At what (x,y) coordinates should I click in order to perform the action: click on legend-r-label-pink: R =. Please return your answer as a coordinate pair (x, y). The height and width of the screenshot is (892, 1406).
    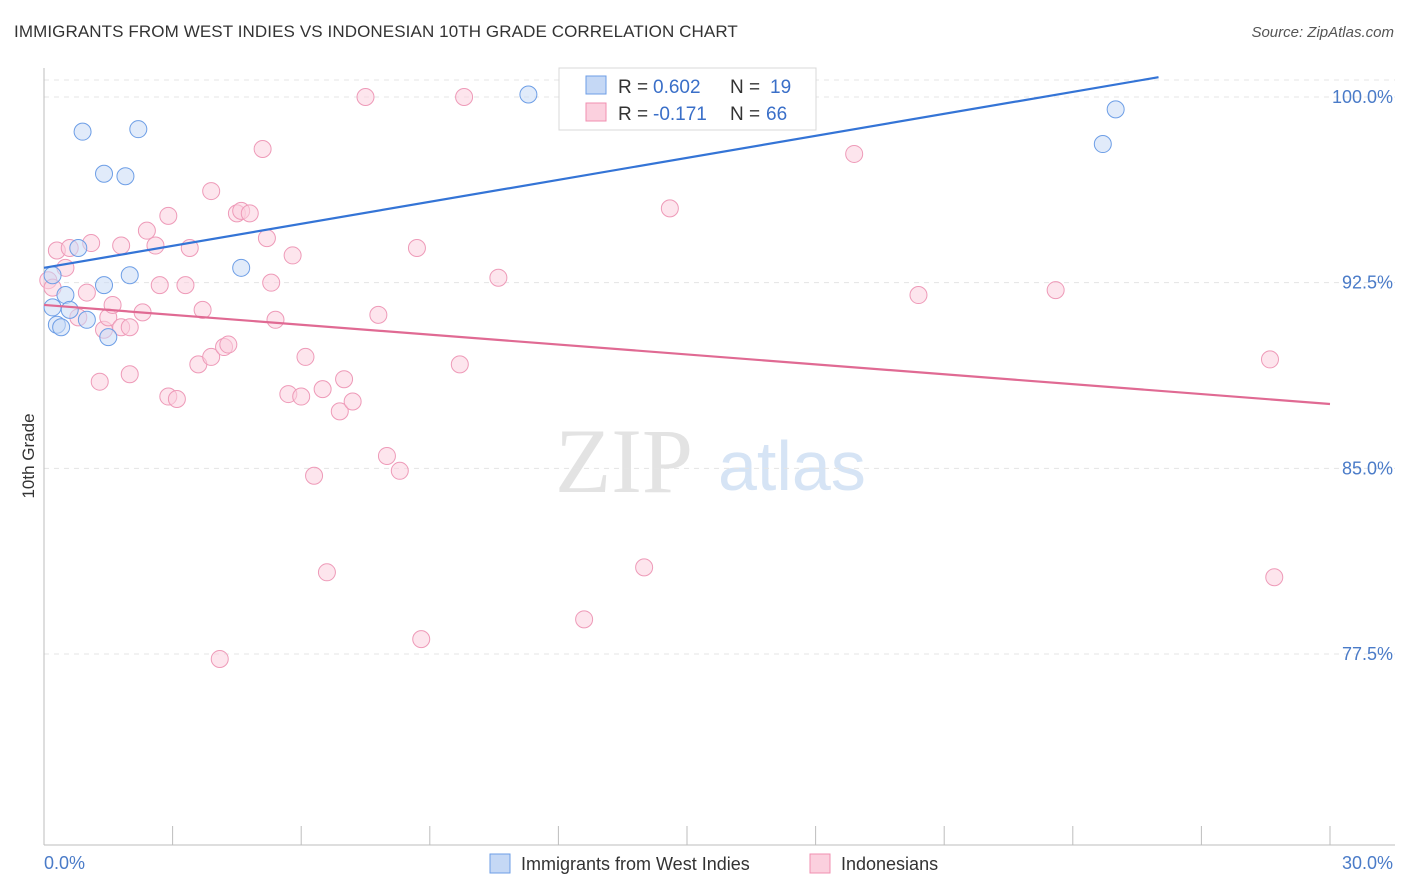
    Looking at the image, I should click on (633, 114).